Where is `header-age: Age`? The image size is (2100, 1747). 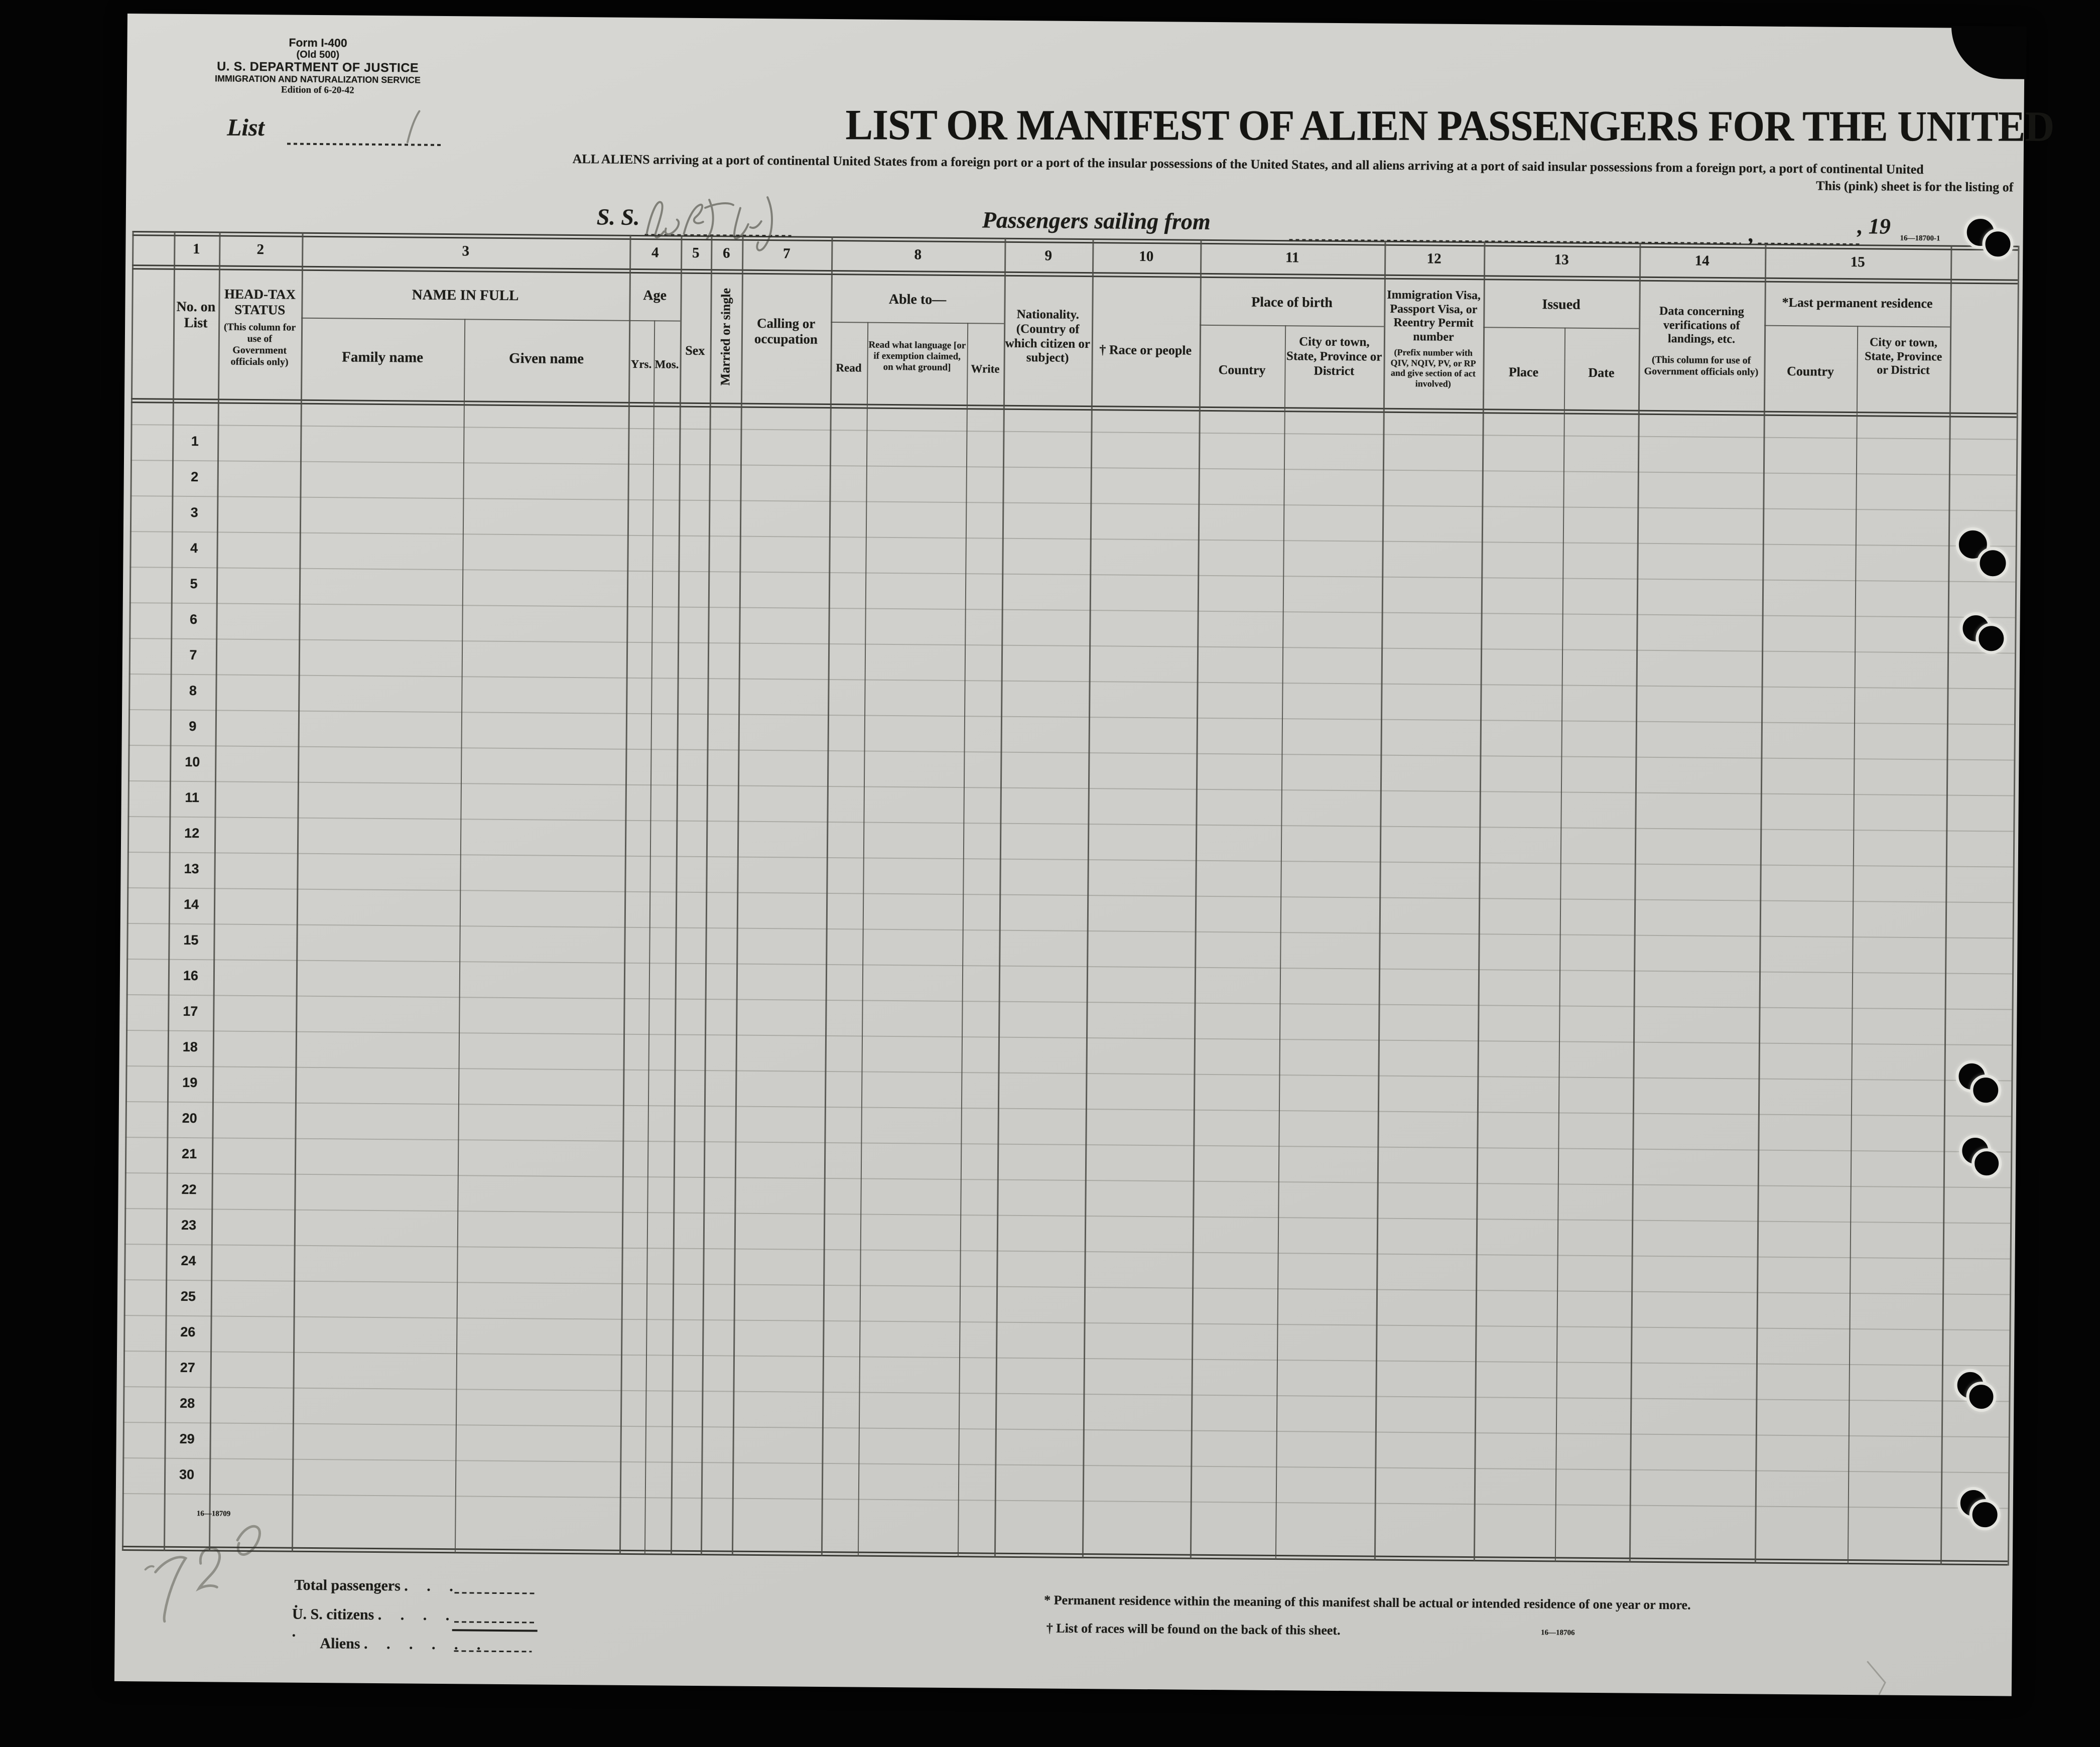 header-age: Age is located at coordinates (655, 296).